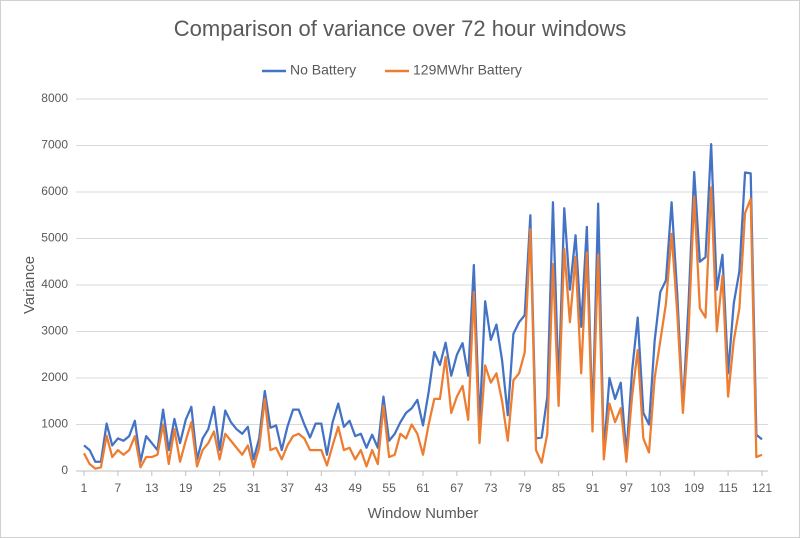 The width and height of the screenshot is (800, 538). I want to click on legend-label: 129MWhr Battery, so click(467, 70).